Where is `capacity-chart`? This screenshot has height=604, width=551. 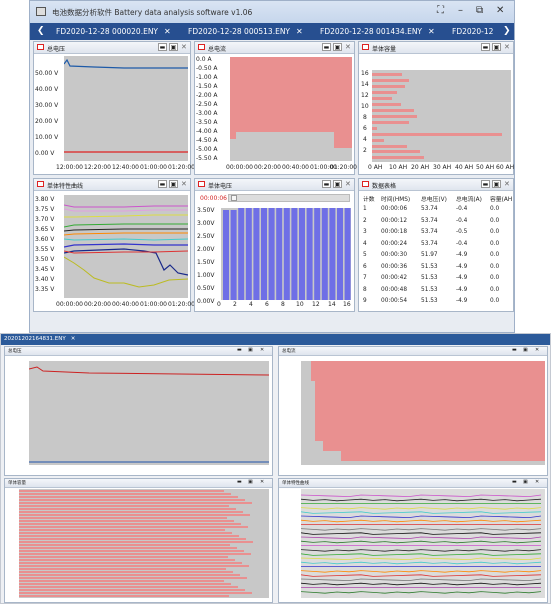
capacity-chart is located at coordinates (437, 116).